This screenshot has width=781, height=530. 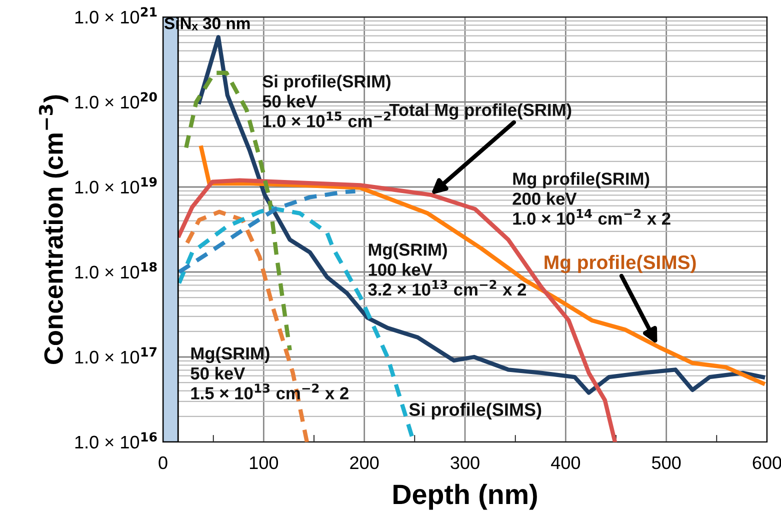 What do you see at coordinates (480, 111) in the screenshot?
I see `annotation: Total Mg profile(SRIM)` at bounding box center [480, 111].